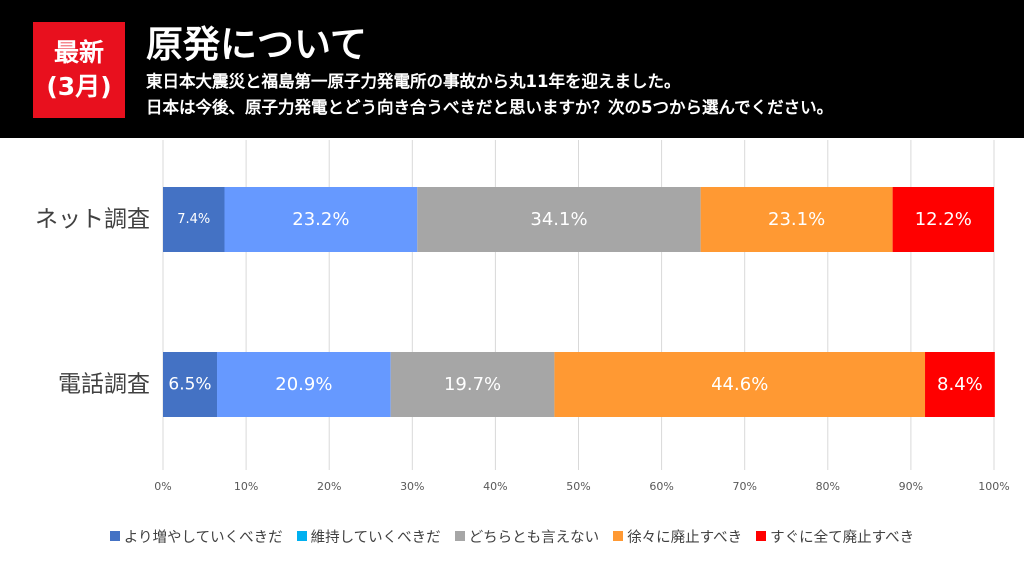 The height and width of the screenshot is (576, 1024). I want to click on x-tick-label: 40%, so click(495, 486).